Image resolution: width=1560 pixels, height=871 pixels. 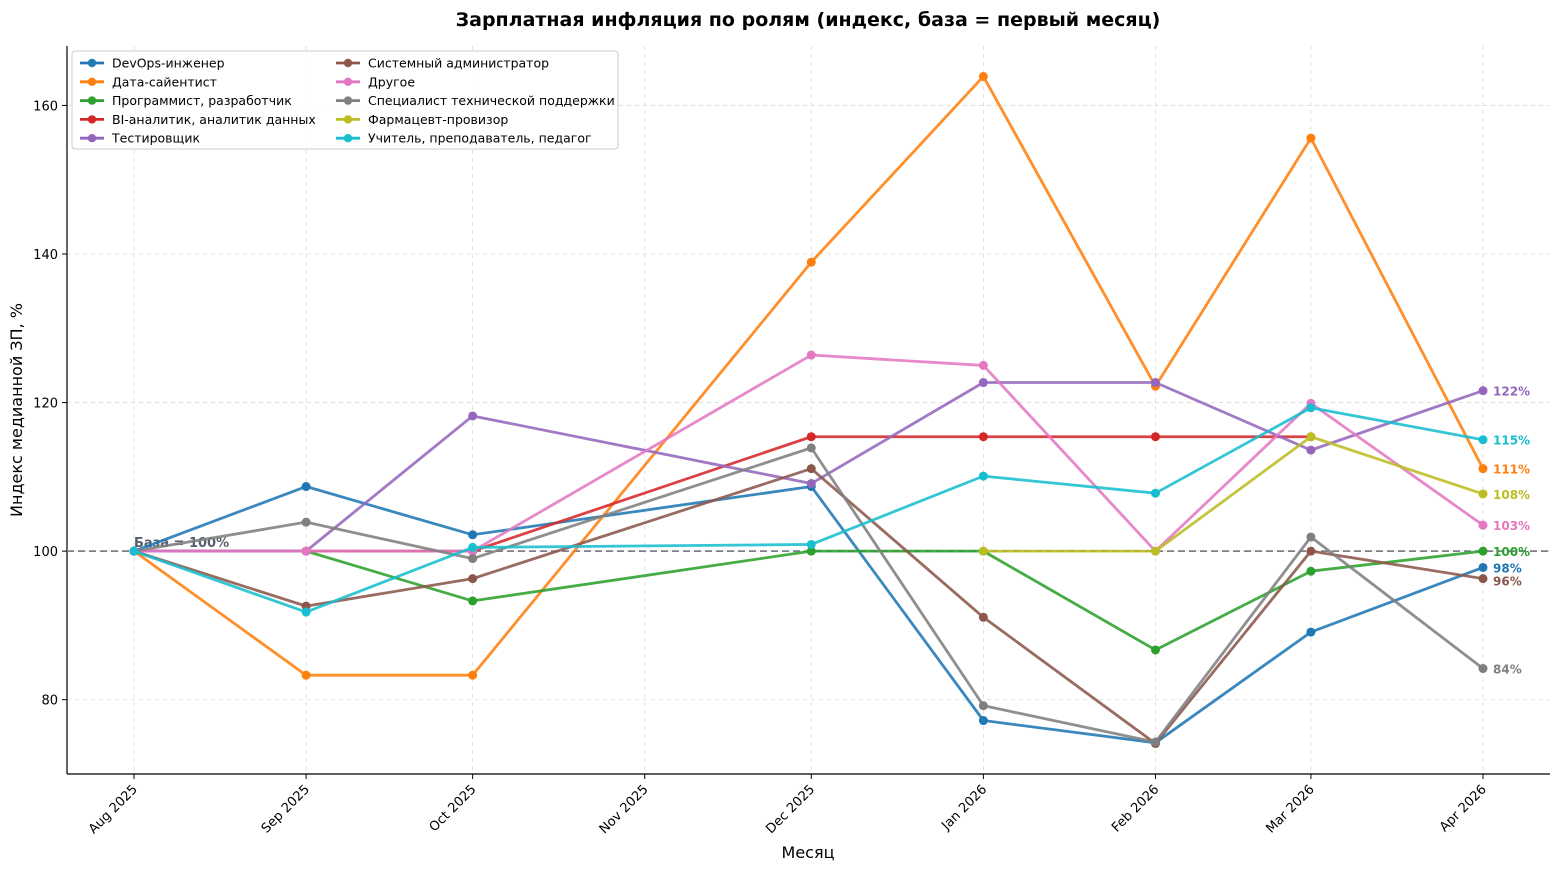 What do you see at coordinates (1511, 392) in the screenshot?
I see `series-end-label: 122%` at bounding box center [1511, 392].